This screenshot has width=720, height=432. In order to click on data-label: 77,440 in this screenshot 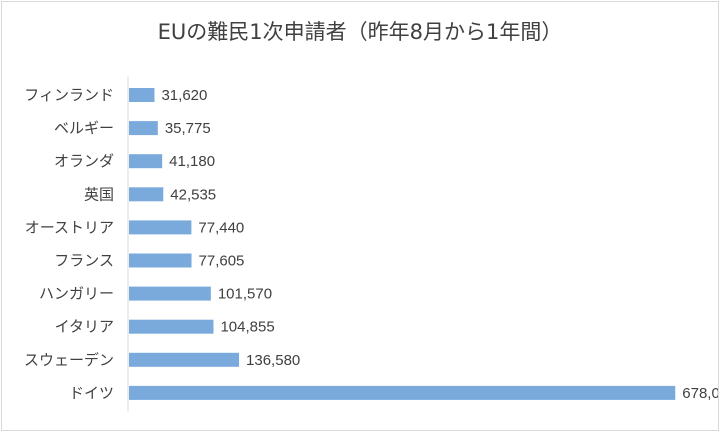, I will do `click(221, 227)`.